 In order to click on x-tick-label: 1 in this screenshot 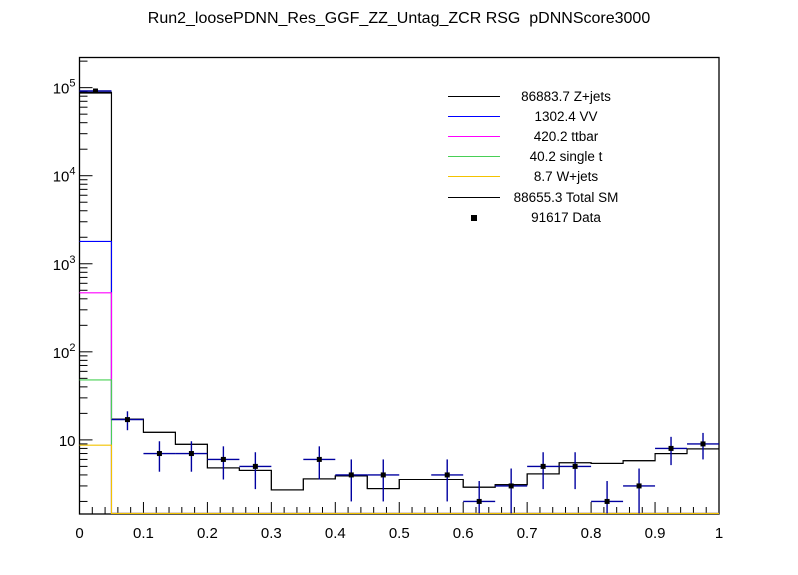, I will do `click(719, 533)`.